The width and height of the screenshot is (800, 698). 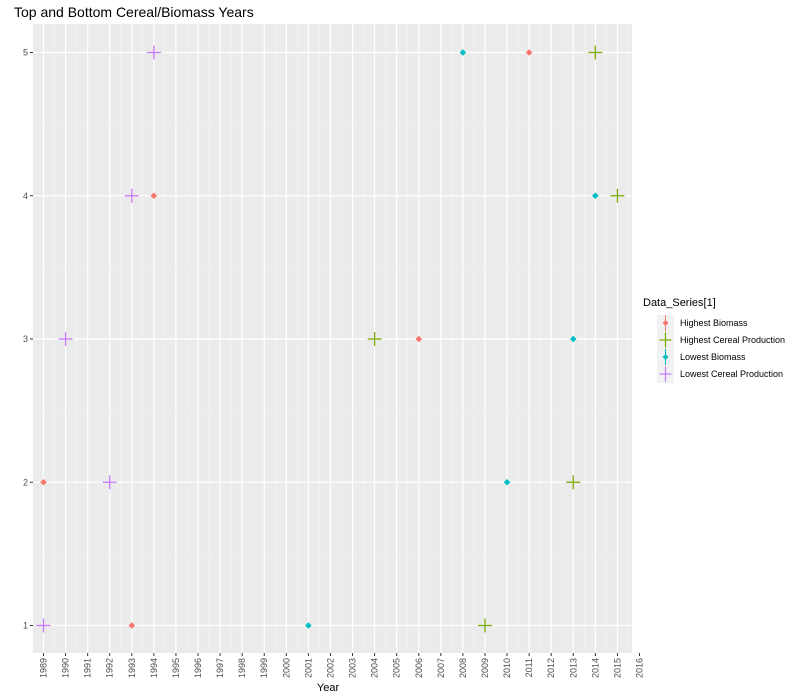 What do you see at coordinates (485, 668) in the screenshot?
I see `x-tick-label: 2009` at bounding box center [485, 668].